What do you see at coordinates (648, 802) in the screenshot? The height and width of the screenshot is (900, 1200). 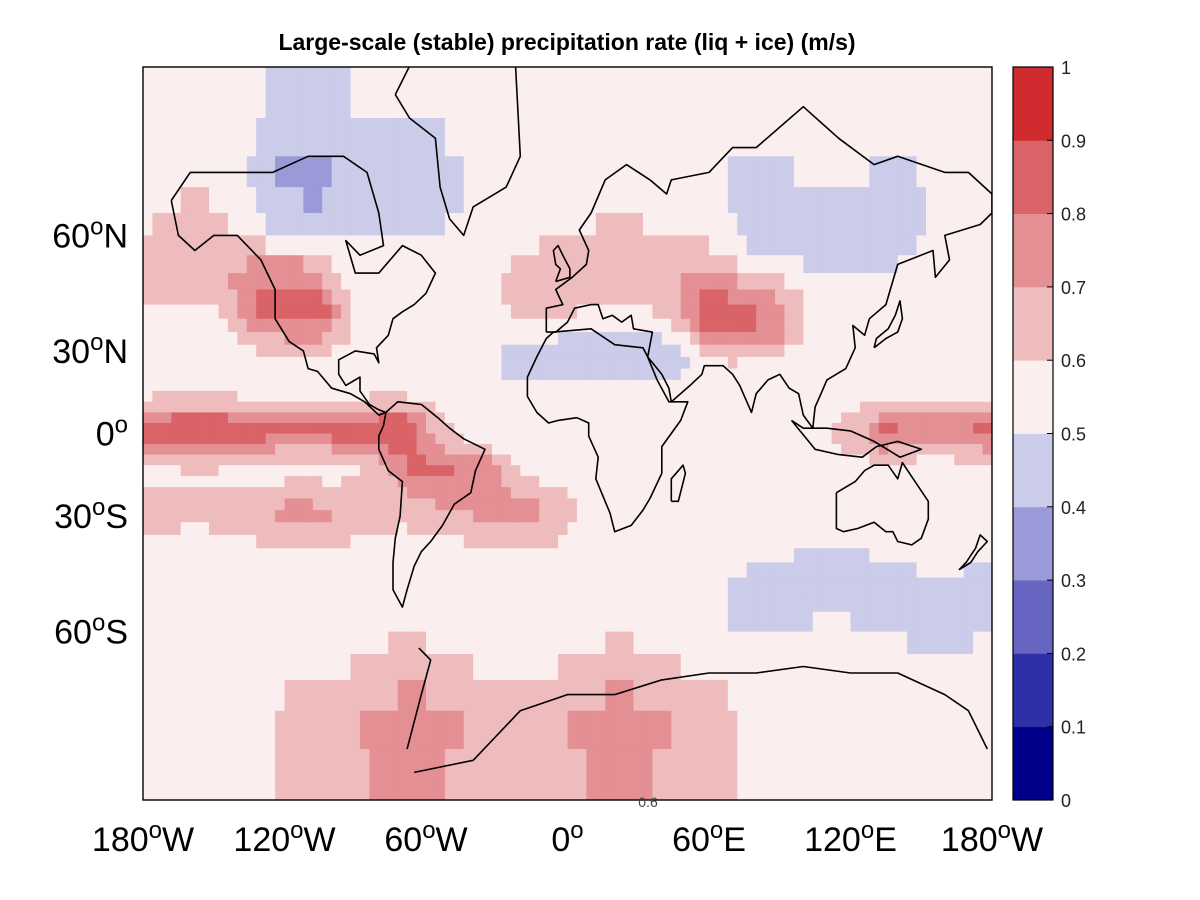 I see `stray-label: 0.6` at bounding box center [648, 802].